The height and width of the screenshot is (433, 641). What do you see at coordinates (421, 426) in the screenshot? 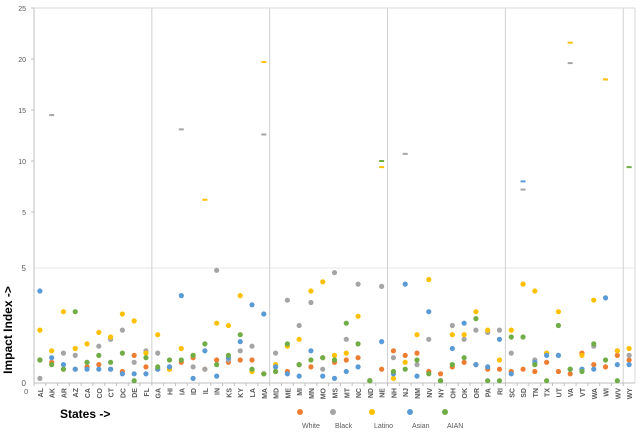
I see `legend-label-asian: Asian` at bounding box center [421, 426].